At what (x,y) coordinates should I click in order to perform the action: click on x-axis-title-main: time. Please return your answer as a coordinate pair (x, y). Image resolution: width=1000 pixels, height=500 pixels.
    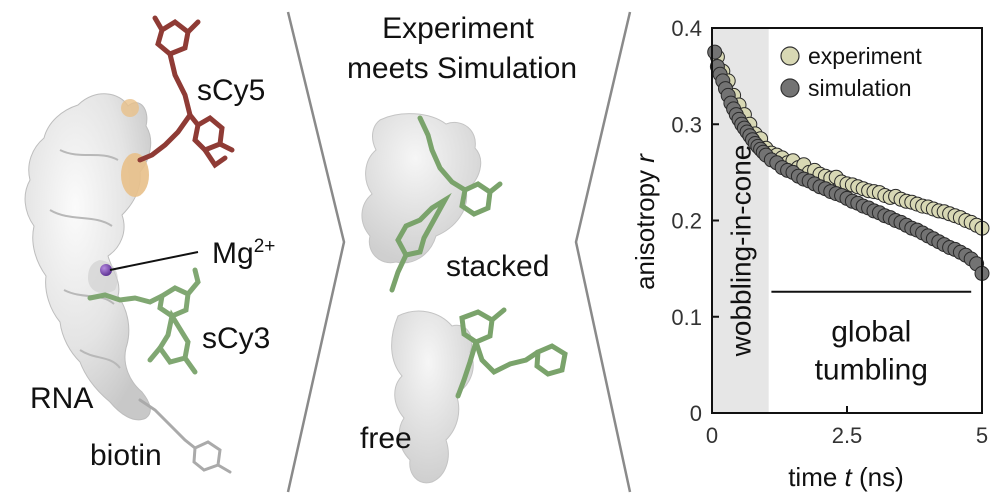
    Looking at the image, I should click on (816, 477).